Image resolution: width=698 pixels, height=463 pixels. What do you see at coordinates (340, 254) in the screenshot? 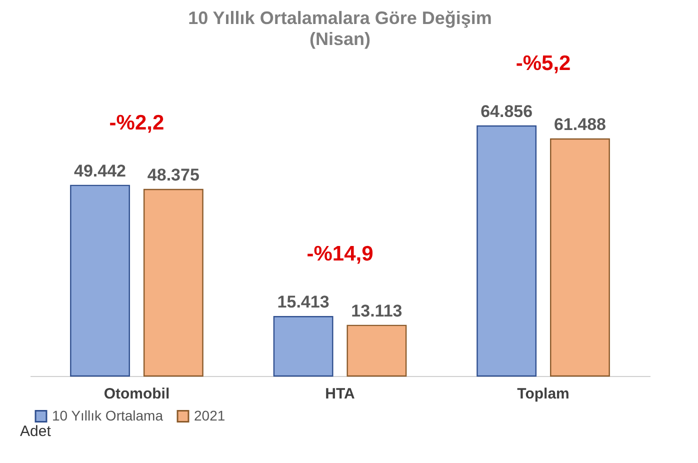
I see `annotation: -%14,9` at bounding box center [340, 254].